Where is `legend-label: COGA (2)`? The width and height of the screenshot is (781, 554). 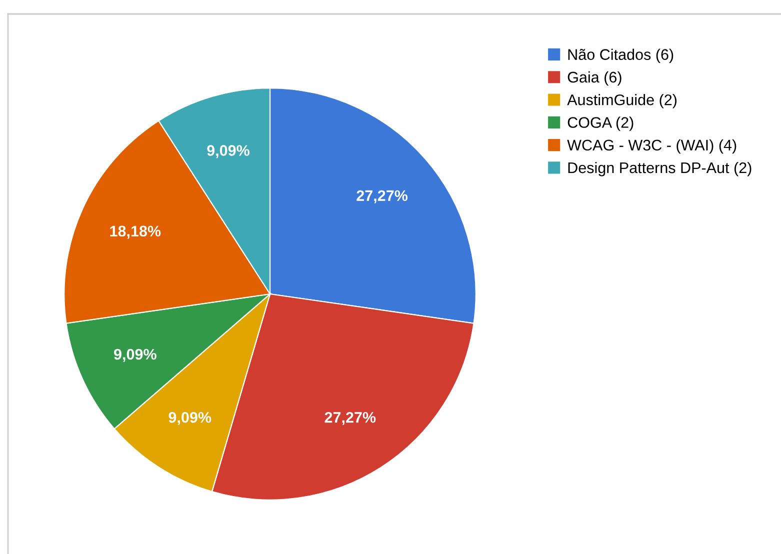 legend-label: COGA (2) is located at coordinates (601, 123).